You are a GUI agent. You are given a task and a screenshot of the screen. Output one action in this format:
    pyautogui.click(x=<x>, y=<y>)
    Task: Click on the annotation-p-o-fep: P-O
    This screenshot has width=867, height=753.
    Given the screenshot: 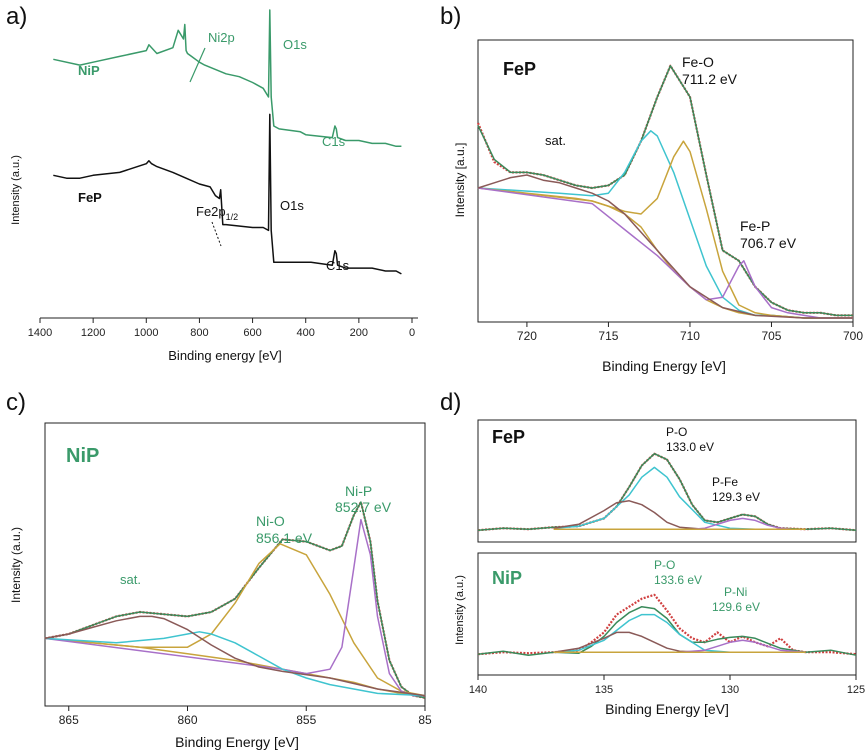 What is the action you would take?
    pyautogui.click(x=676, y=432)
    